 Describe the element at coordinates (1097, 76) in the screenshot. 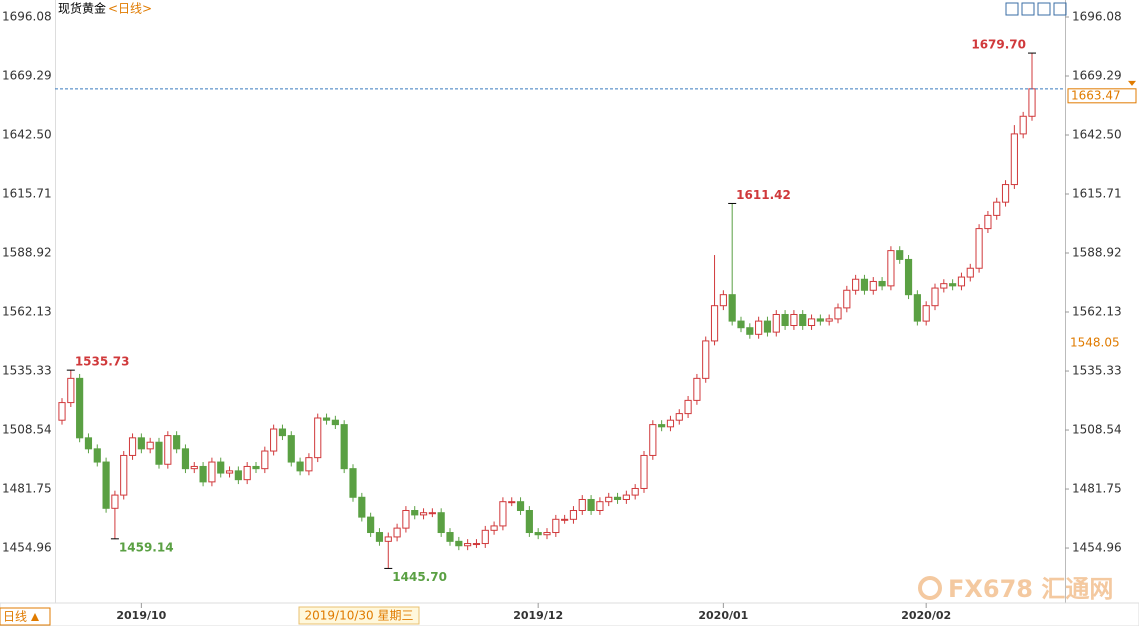

I see `y-tick-label-right: 1669.29` at that location.